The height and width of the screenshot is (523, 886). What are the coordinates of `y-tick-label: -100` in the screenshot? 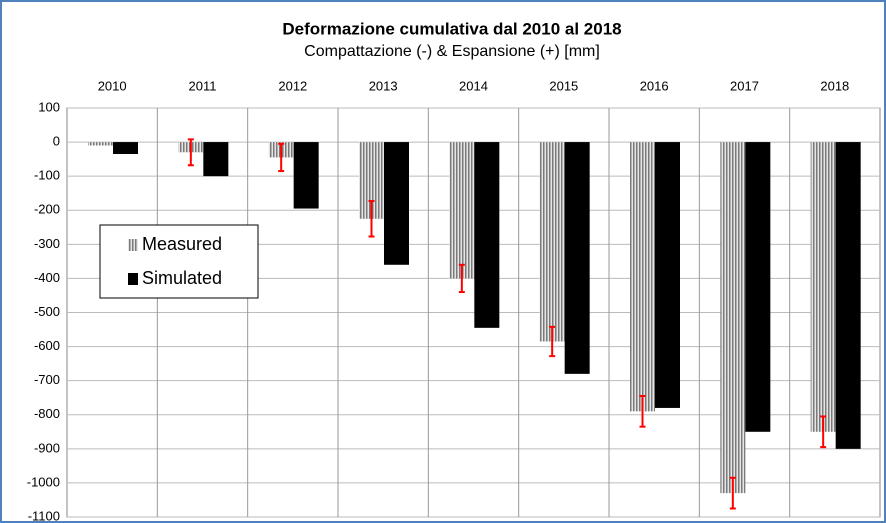 It's located at (47, 175).